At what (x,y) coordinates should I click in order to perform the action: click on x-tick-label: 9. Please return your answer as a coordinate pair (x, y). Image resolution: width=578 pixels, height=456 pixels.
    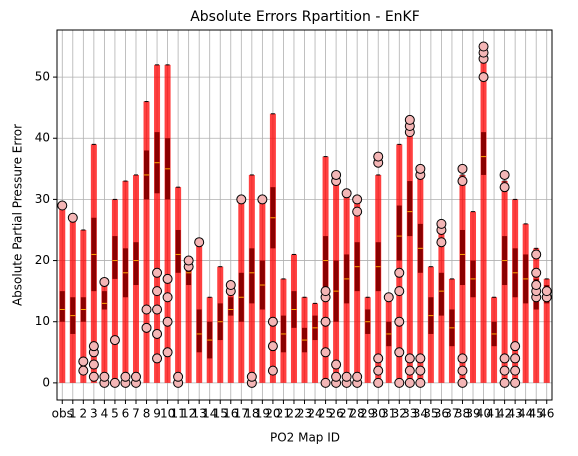
    Looking at the image, I should click on (157, 414).